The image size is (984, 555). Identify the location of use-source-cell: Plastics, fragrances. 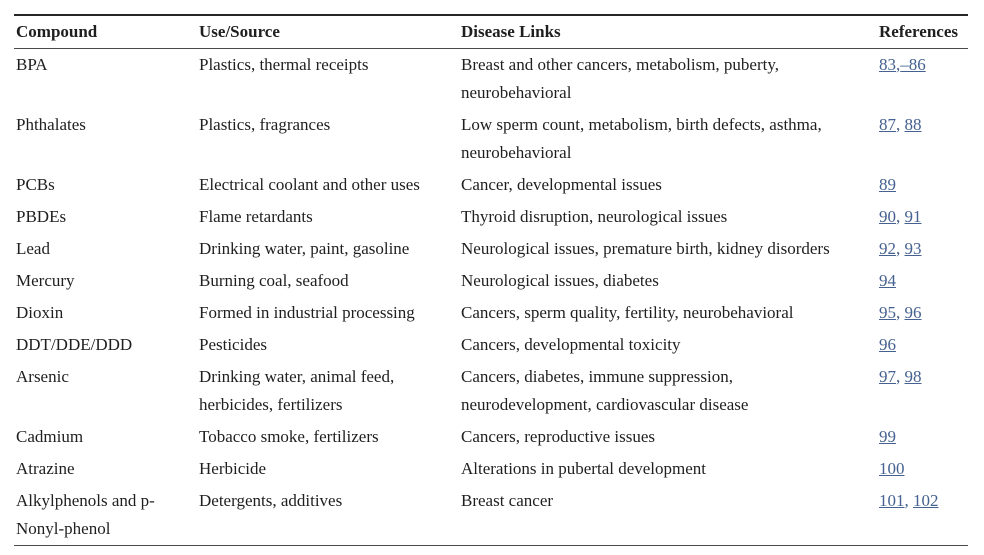
(265, 124).